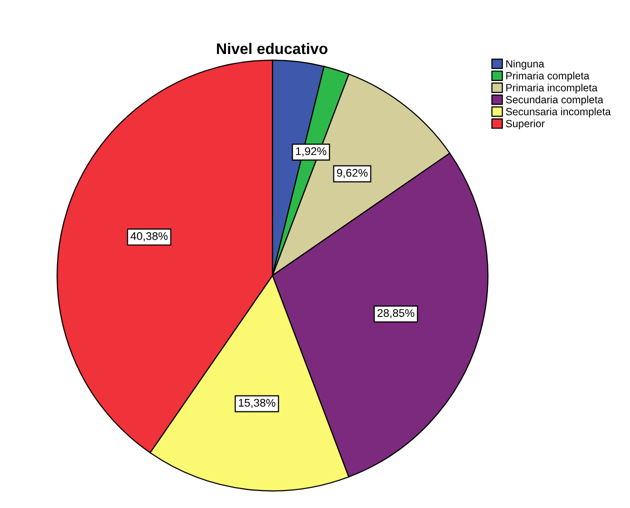  What do you see at coordinates (311, 151) in the screenshot?
I see `data-label: 1,92%` at bounding box center [311, 151].